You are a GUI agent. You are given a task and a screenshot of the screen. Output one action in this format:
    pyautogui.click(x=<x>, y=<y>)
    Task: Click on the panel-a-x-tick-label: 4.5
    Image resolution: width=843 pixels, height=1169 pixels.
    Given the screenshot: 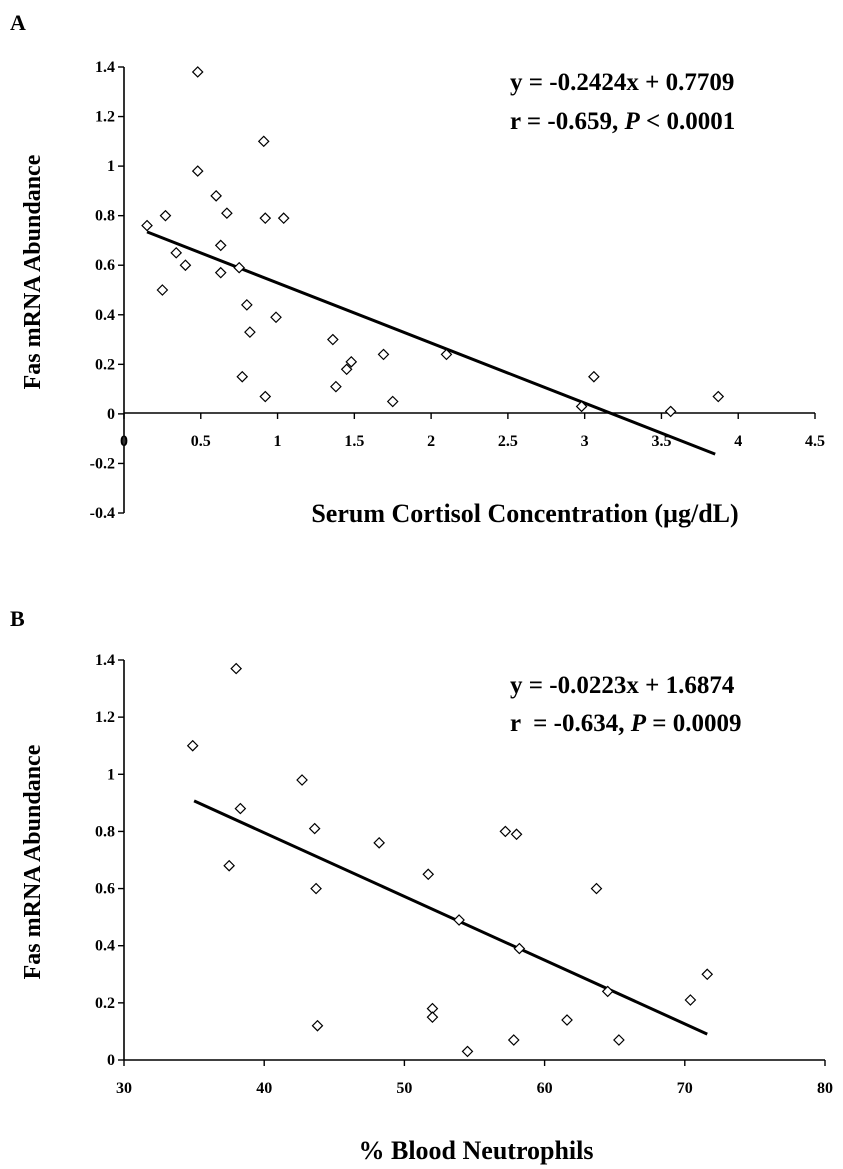 What is the action you would take?
    pyautogui.click(x=815, y=441)
    